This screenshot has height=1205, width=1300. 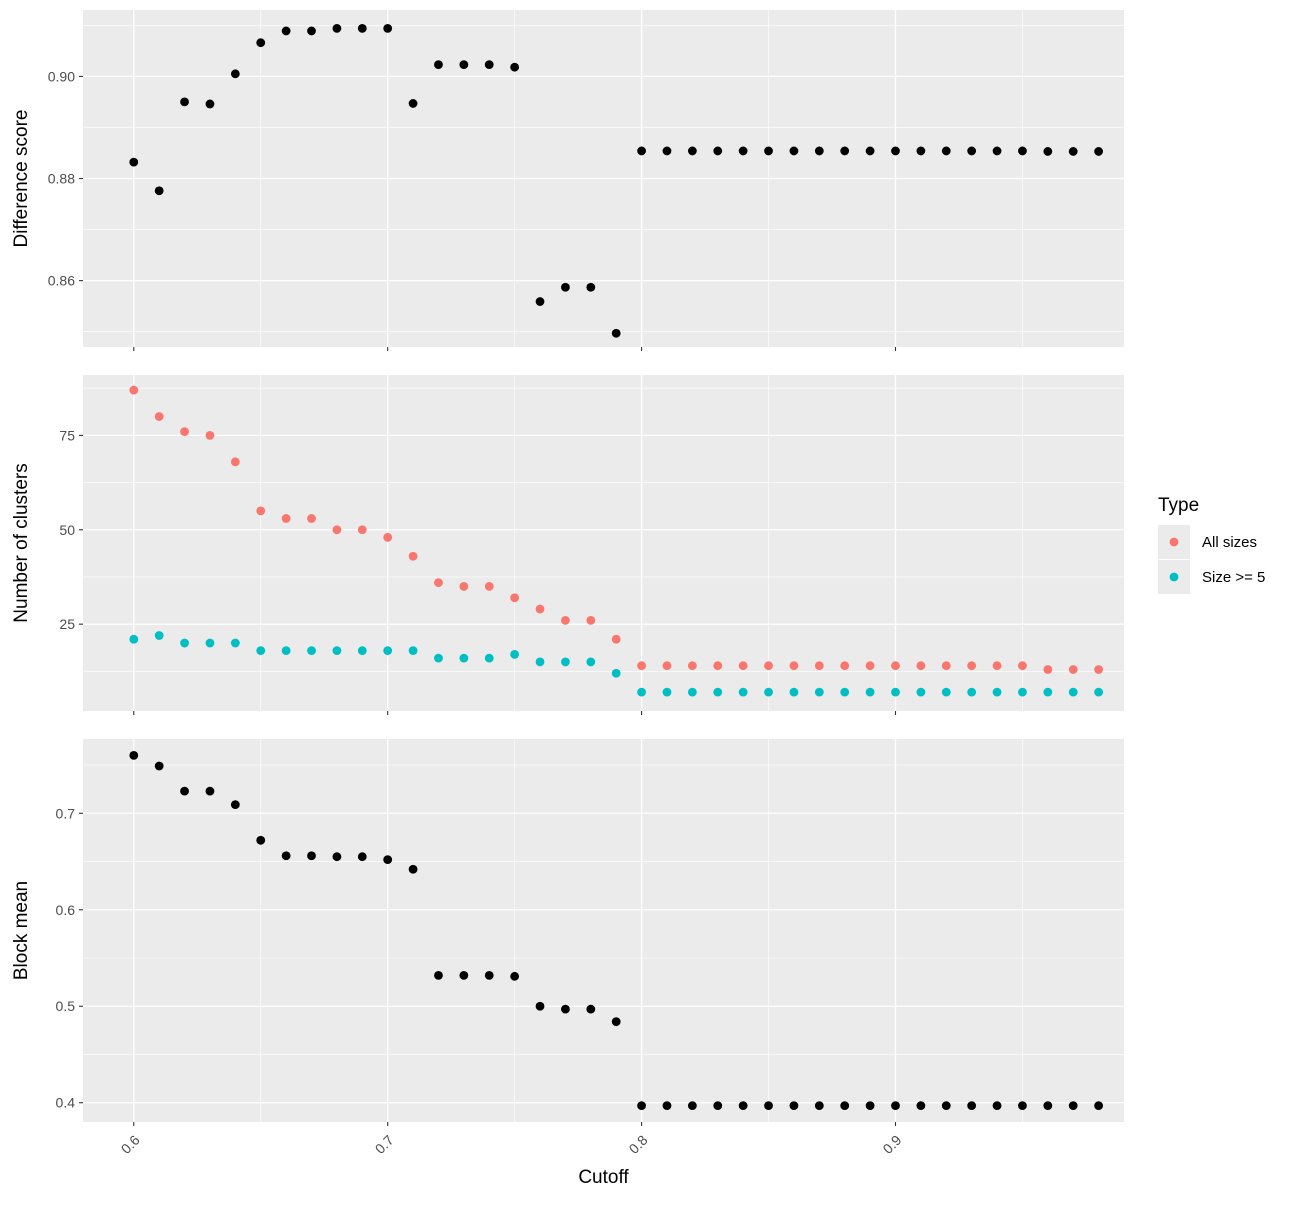 What do you see at coordinates (1178, 505) in the screenshot?
I see `legend-title: Type` at bounding box center [1178, 505].